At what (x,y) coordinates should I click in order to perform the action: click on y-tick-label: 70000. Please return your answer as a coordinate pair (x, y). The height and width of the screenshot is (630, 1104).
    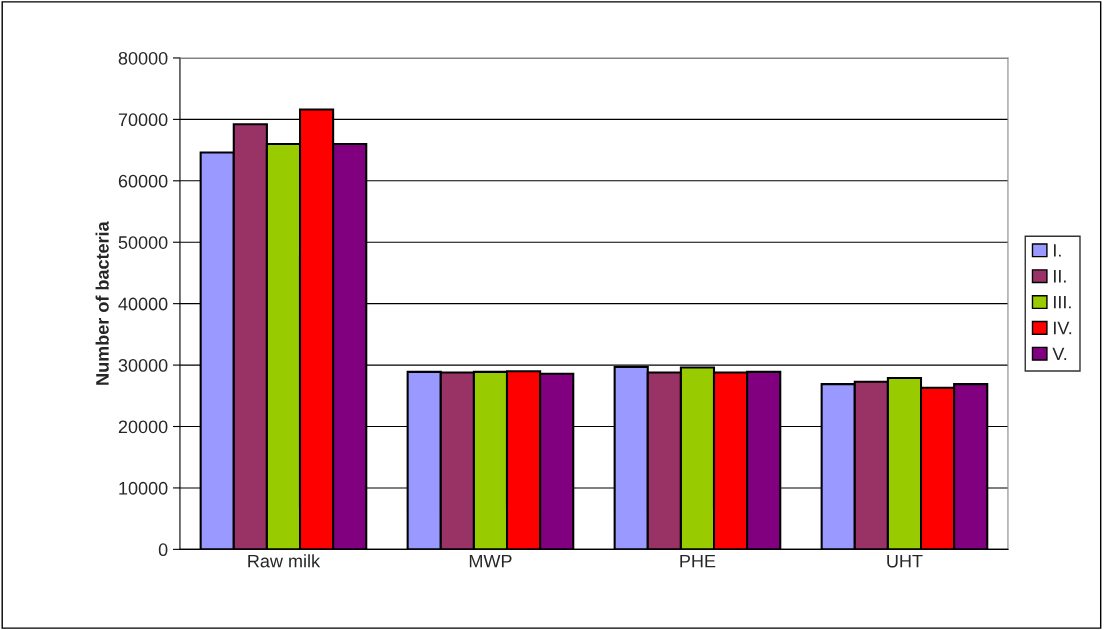
    Looking at the image, I should click on (143, 120).